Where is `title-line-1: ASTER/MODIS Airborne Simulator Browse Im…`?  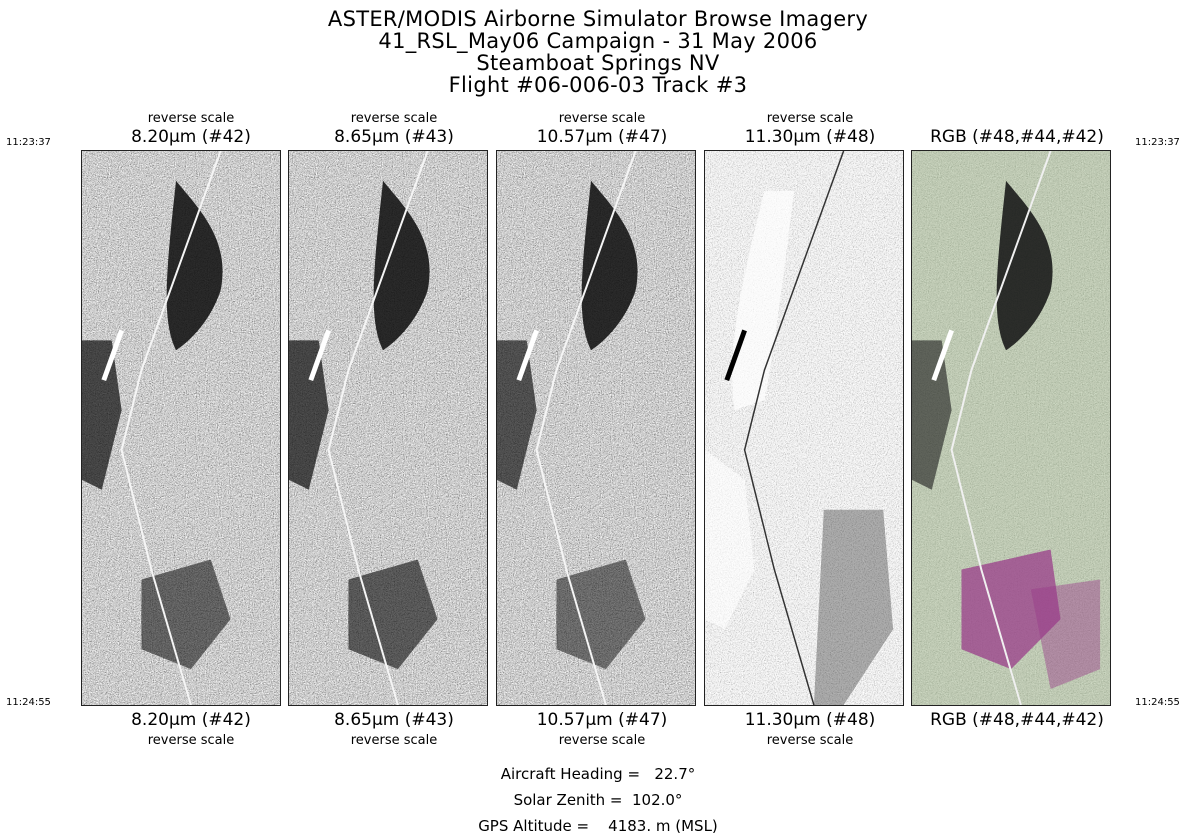 title-line-1: ASTER/MODIS Airborne Simulator Browse Im… is located at coordinates (598, 19).